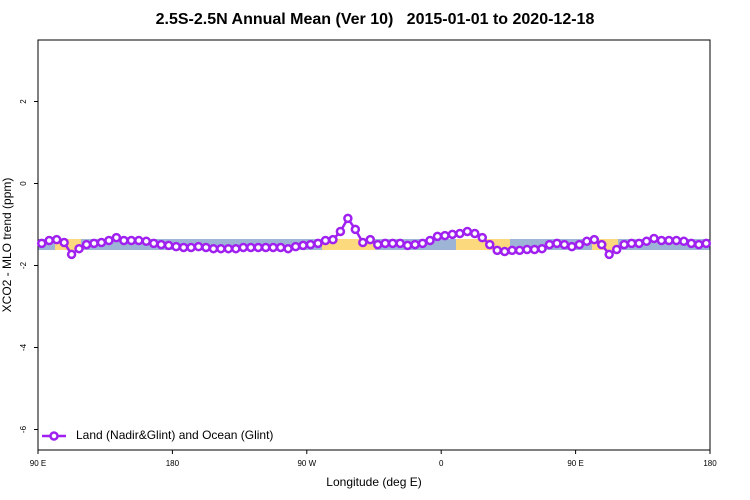 The height and width of the screenshot is (500, 750). Describe the element at coordinates (23, 101) in the screenshot. I see `y-tick-label: 2` at that location.